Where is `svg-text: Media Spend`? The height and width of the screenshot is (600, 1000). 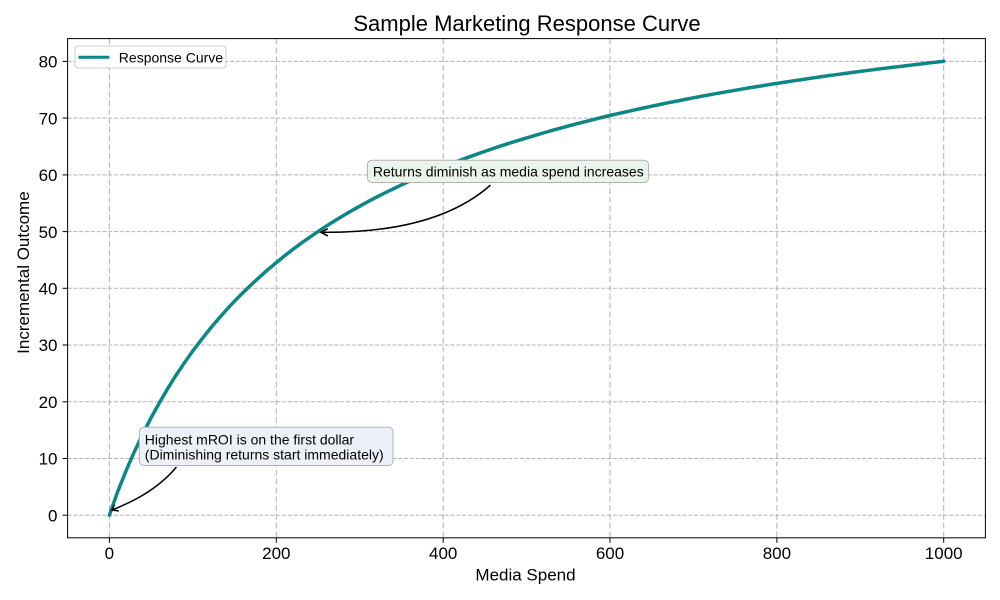
svg-text: Media Spend is located at coordinates (525, 574).